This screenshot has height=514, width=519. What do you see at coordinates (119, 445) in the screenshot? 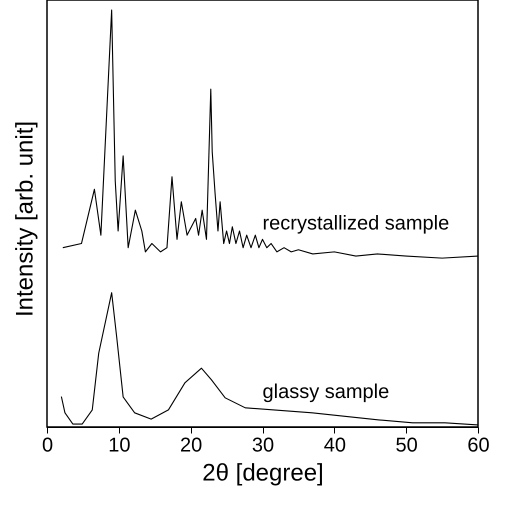
I see `x-tick-label: 10` at bounding box center [119, 445].